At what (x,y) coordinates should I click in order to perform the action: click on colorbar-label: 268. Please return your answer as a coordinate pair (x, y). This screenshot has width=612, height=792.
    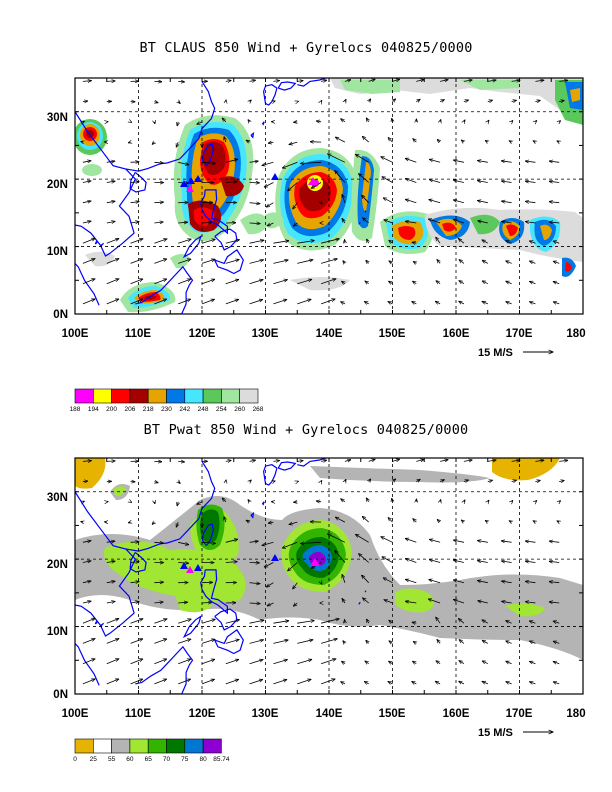
    Looking at the image, I should click on (258, 409).